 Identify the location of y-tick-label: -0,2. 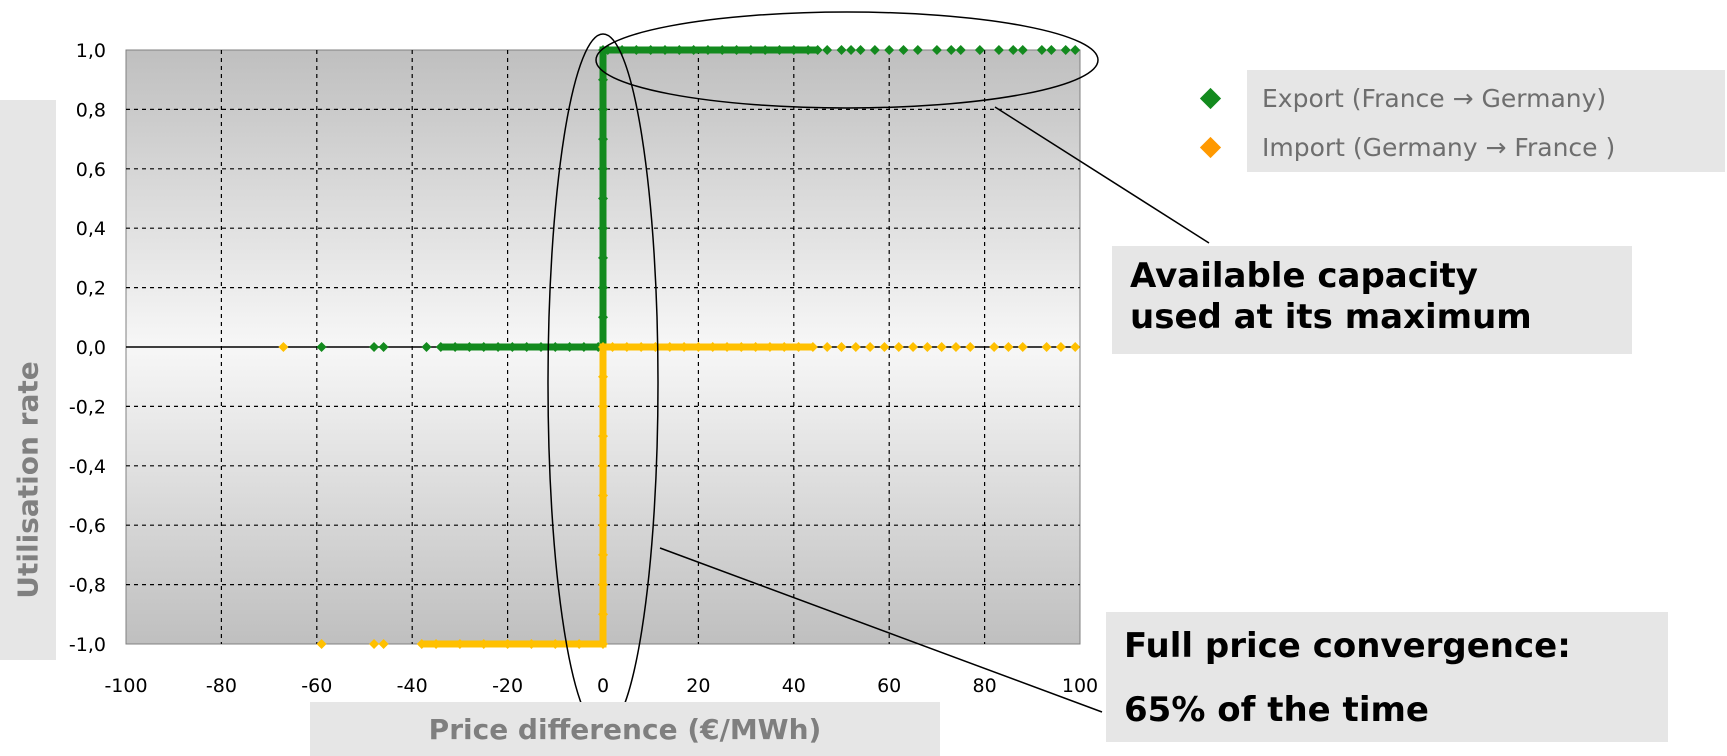
(87, 407).